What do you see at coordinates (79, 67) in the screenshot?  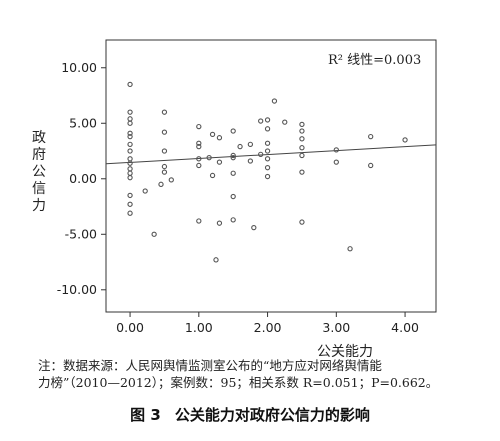 I see `y-tick-label: 10.00` at bounding box center [79, 67].